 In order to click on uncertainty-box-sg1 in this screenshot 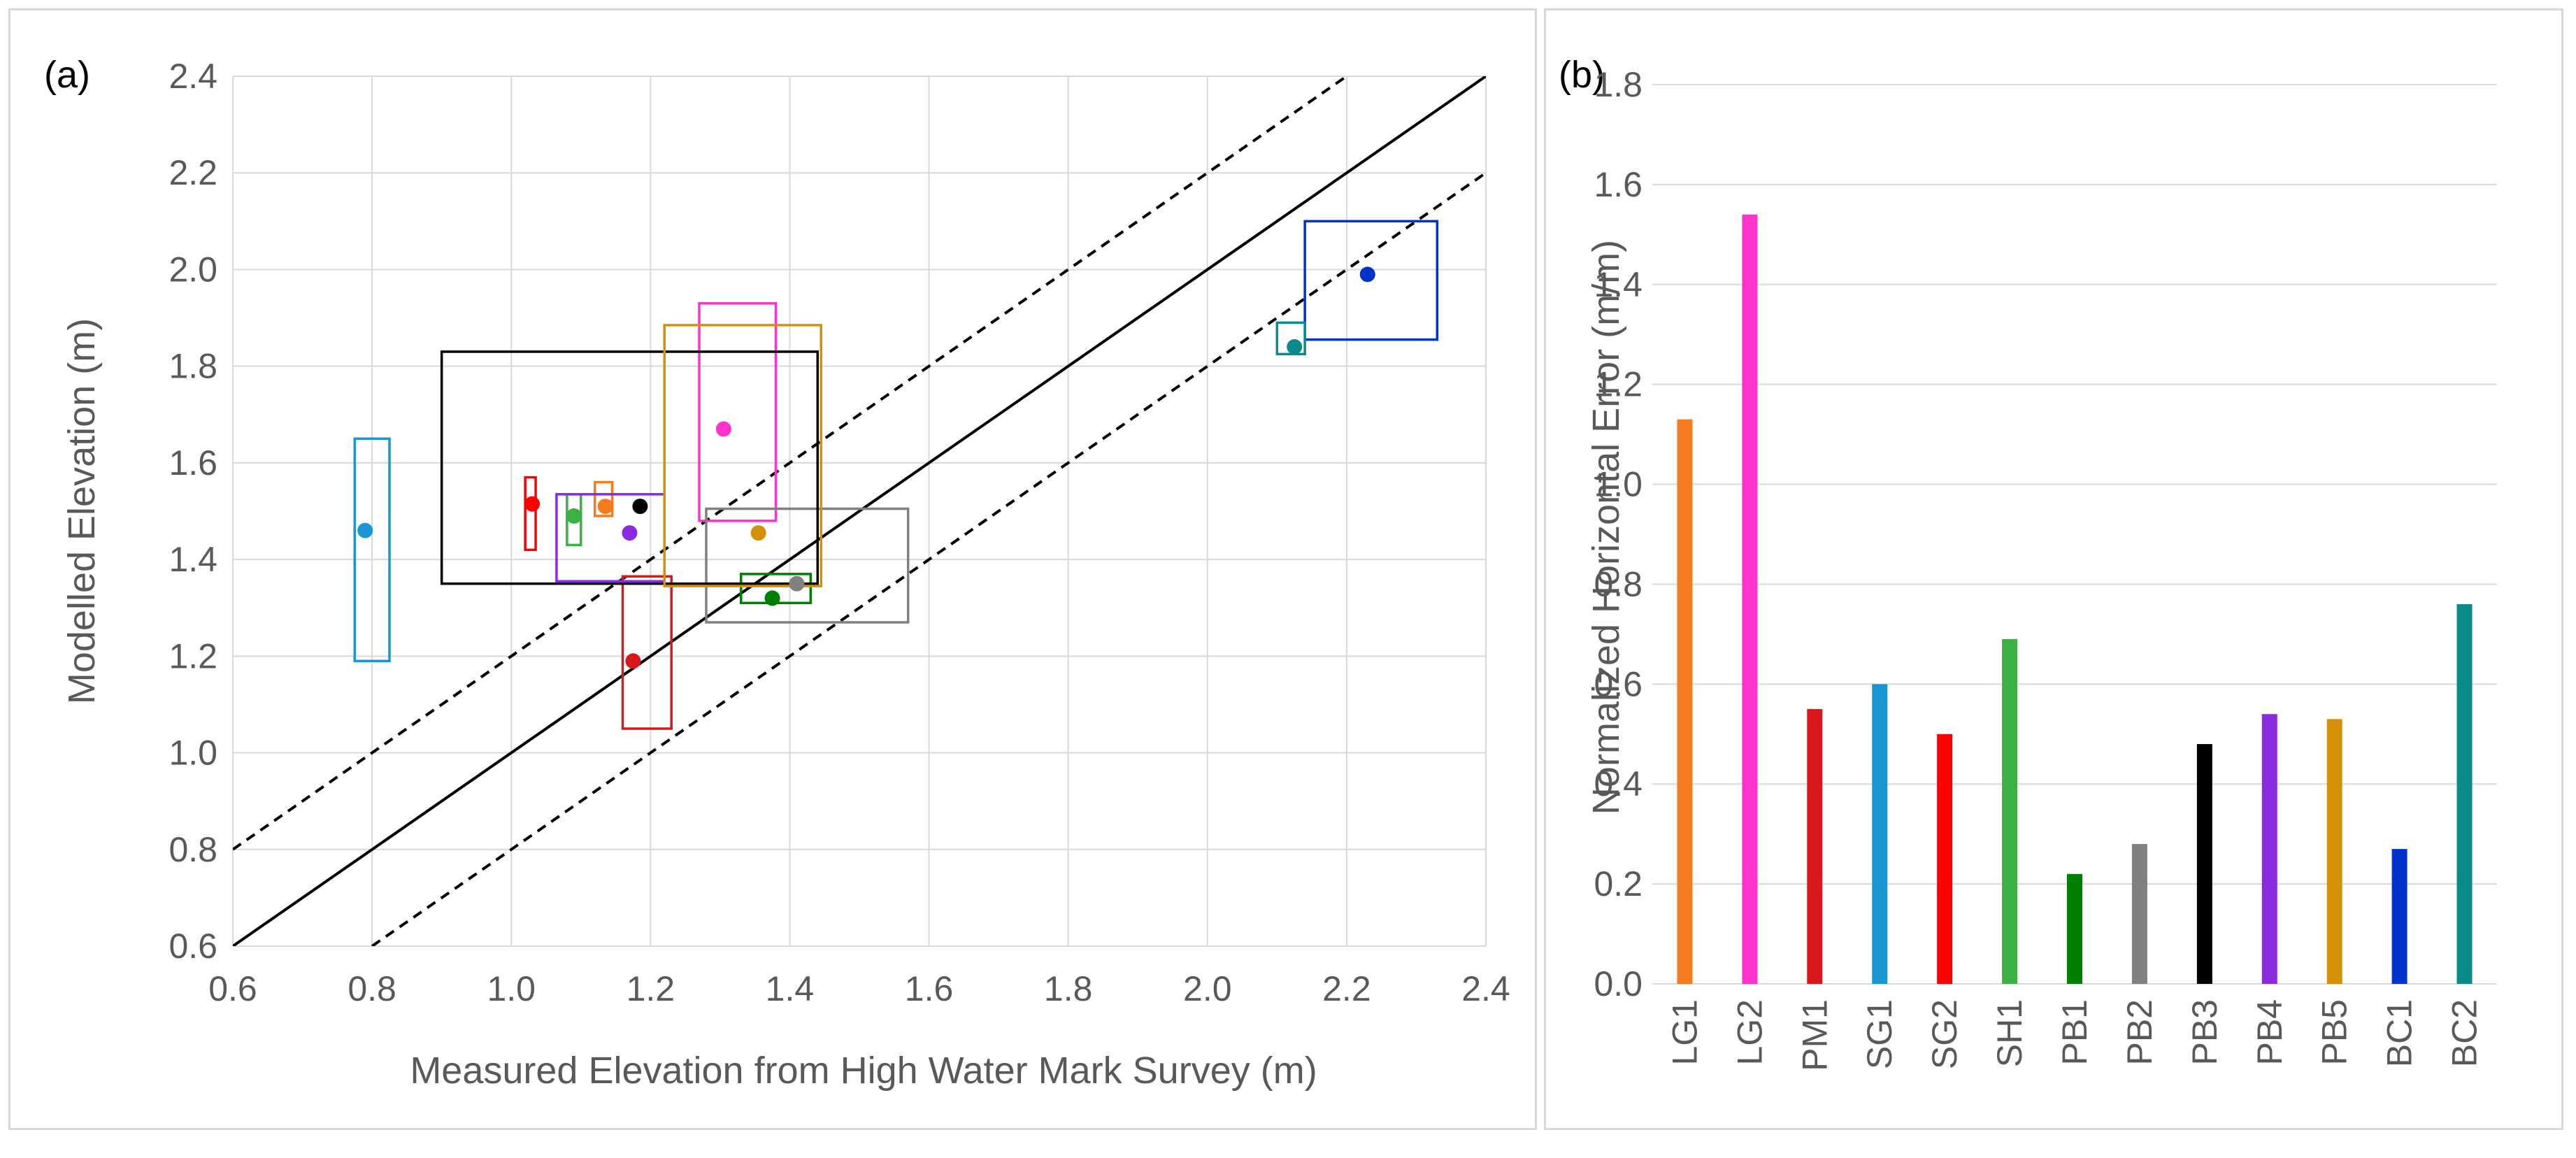, I will do `click(372, 549)`.